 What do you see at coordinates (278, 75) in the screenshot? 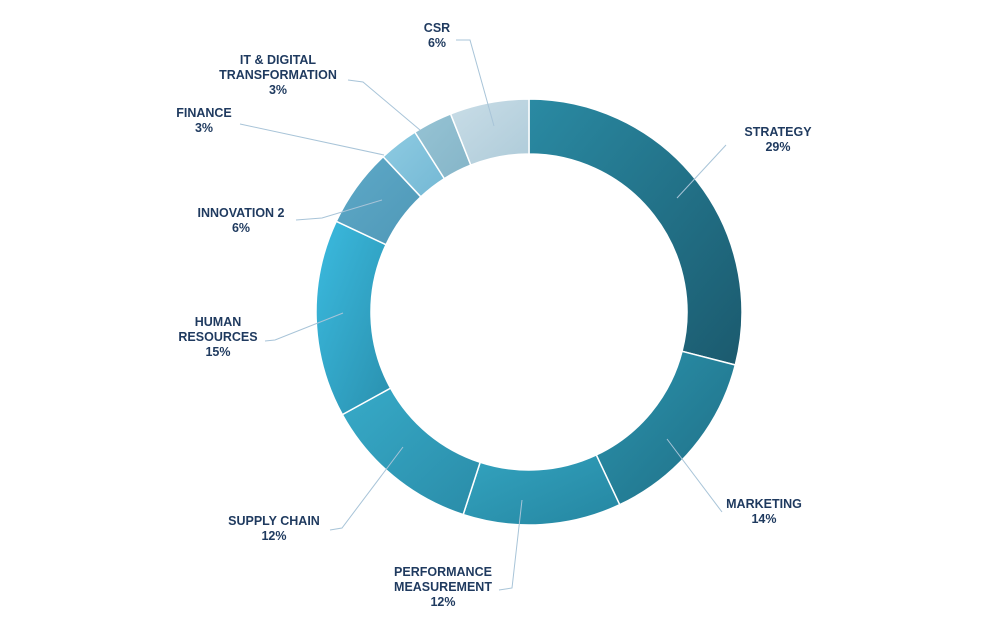
I see `slice-label: IT & DIGITAL TRANSFORMATION 3%` at bounding box center [278, 75].